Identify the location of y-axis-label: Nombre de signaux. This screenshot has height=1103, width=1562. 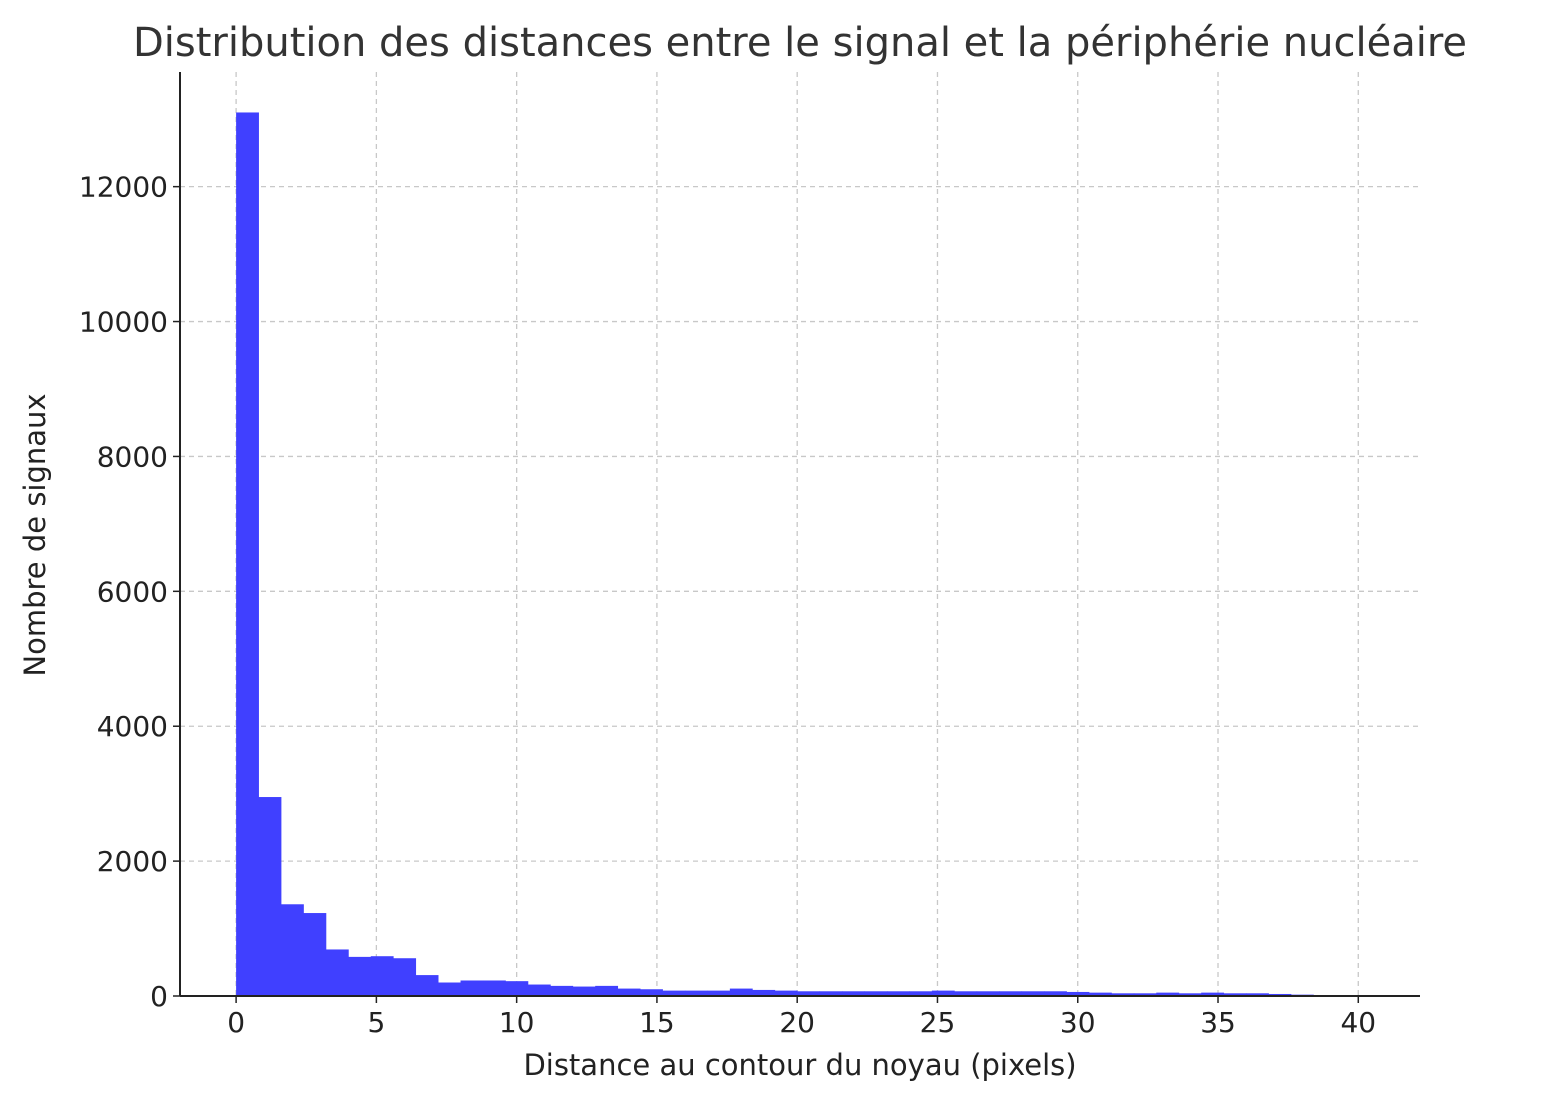
(35, 534).